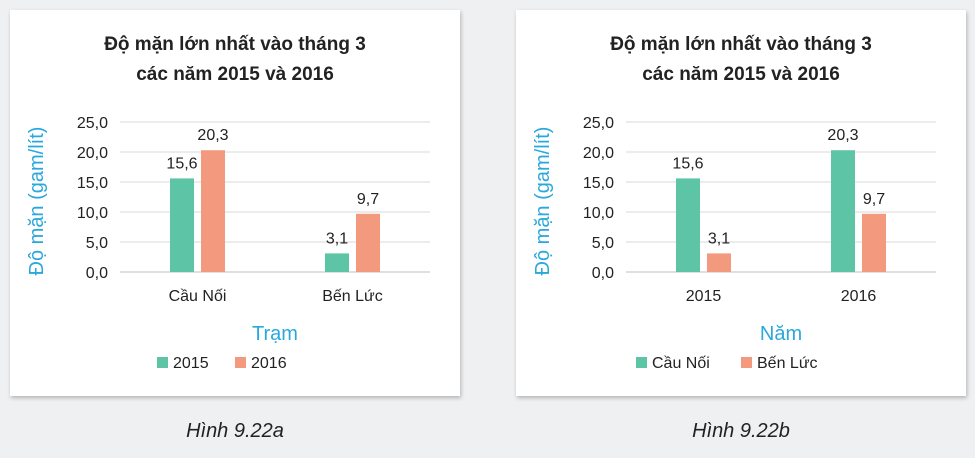  I want to click on legend-label: 2015, so click(191, 363).